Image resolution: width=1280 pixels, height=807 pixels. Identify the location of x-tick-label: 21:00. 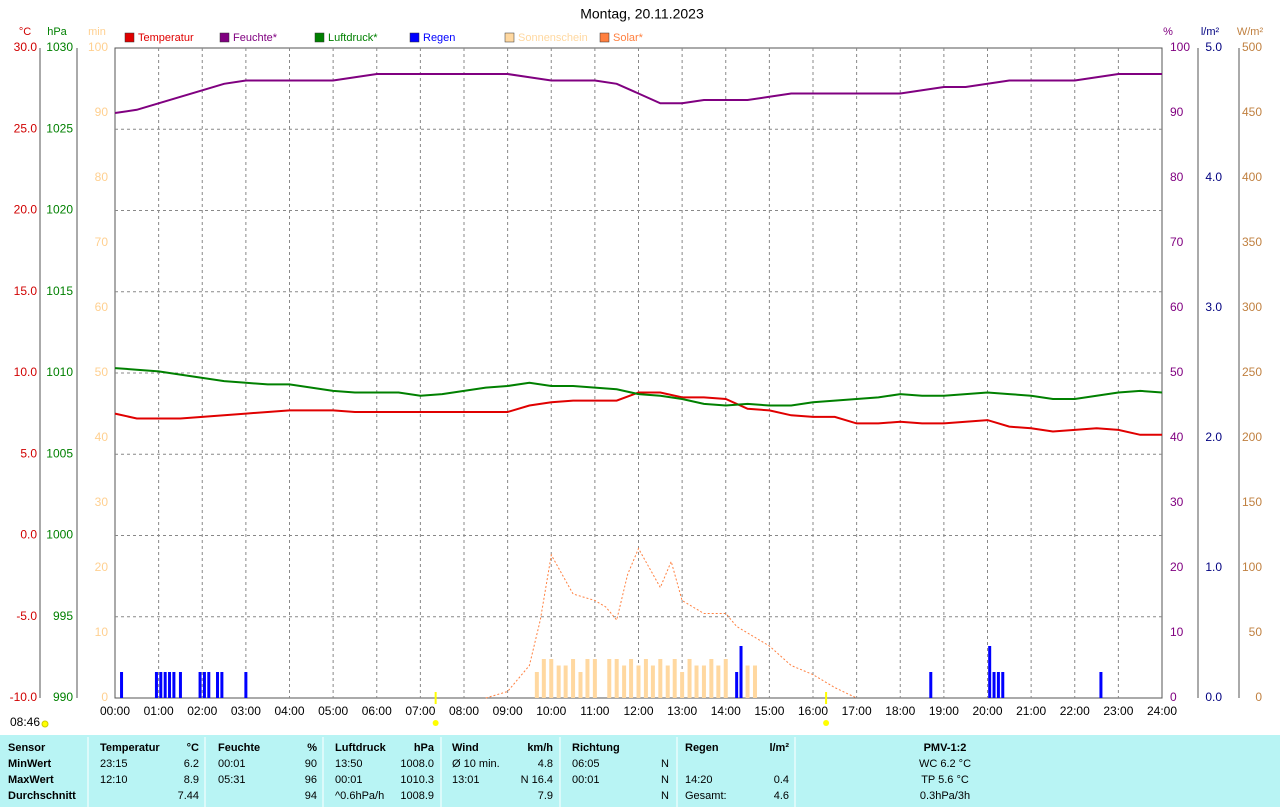
(1031, 711).